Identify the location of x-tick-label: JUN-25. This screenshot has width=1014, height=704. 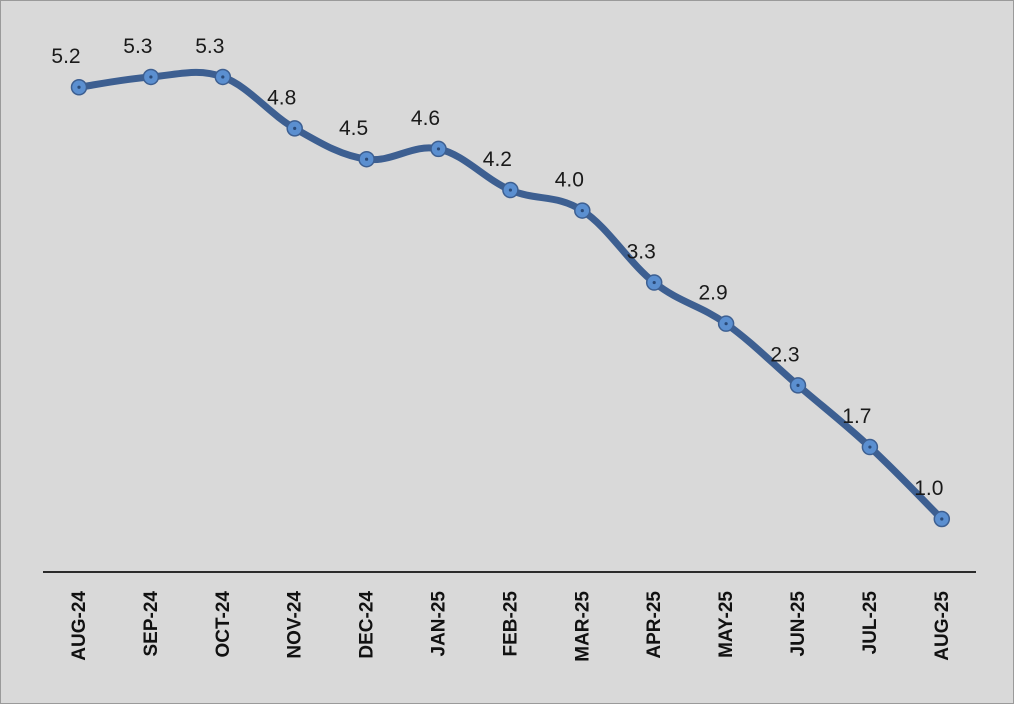
(798, 624).